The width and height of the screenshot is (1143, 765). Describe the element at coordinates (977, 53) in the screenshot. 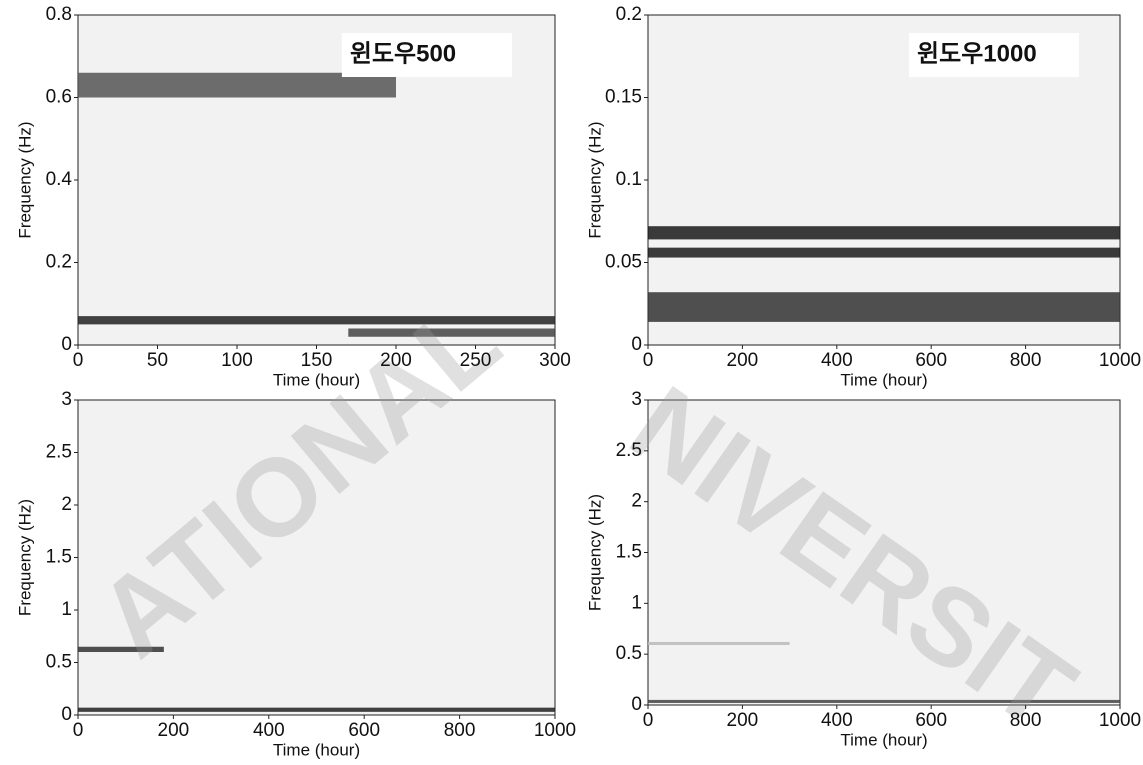

I see `annotation: 윈도우1000` at that location.